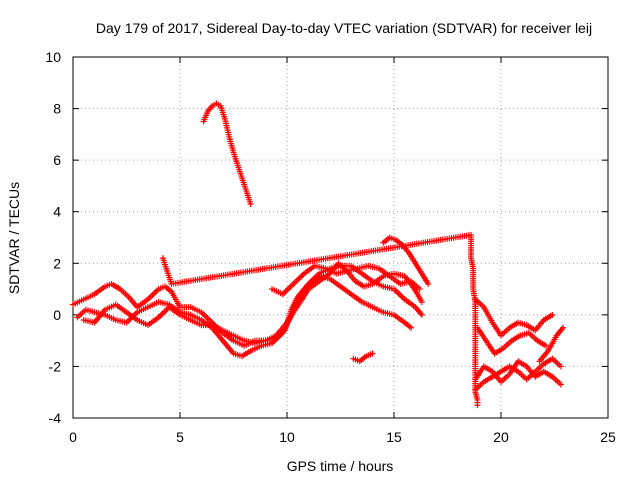 This screenshot has width=640, height=480. I want to click on x-tick-label: 15, so click(394, 437).